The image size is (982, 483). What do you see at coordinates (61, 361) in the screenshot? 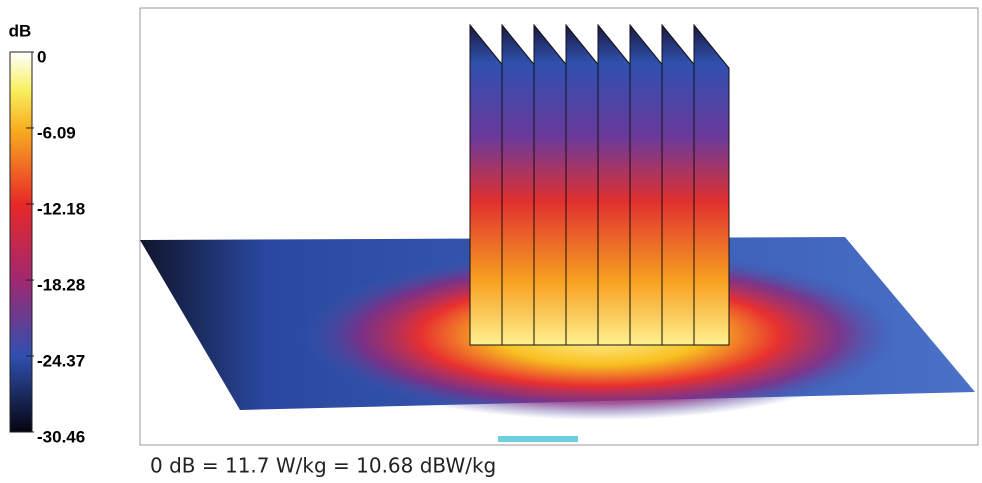
I see `colorbar-tick-label: -24.37` at bounding box center [61, 361].